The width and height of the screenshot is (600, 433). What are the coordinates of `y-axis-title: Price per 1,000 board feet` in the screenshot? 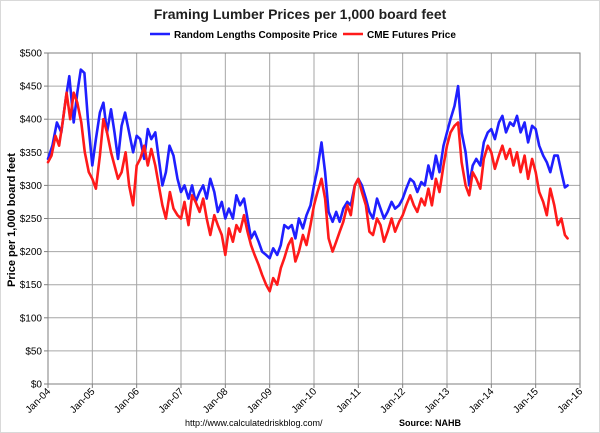 It's located at (12, 220).